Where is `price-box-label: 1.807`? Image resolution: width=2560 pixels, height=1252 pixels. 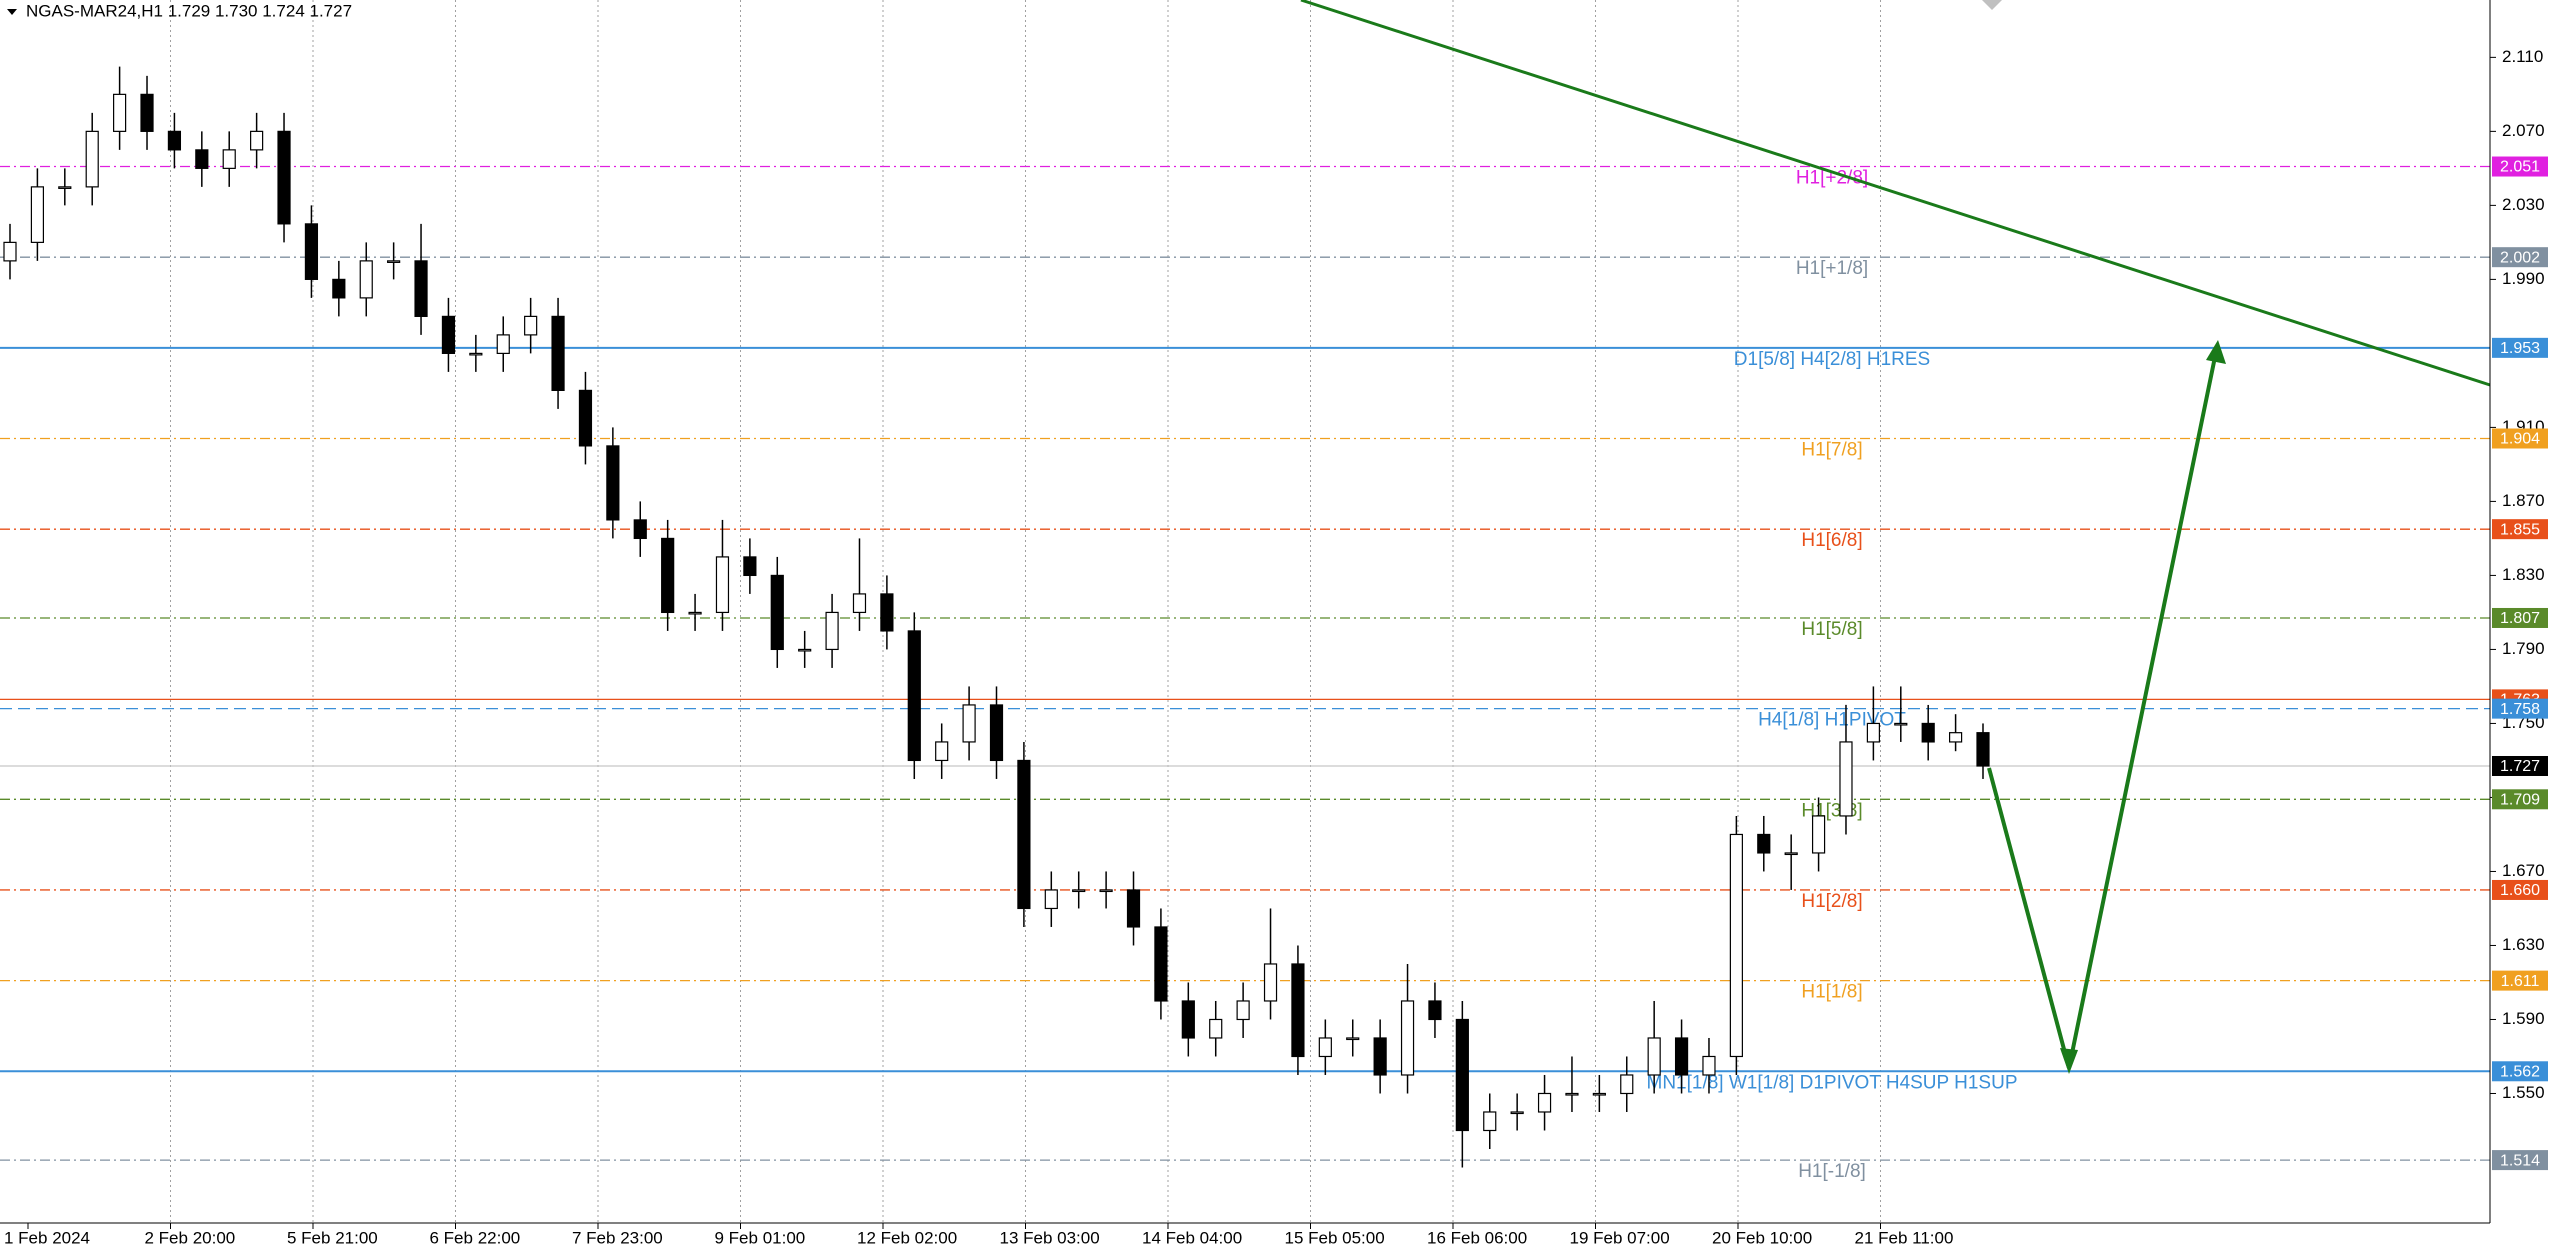
price-box-label: 1.807 is located at coordinates (2520, 618).